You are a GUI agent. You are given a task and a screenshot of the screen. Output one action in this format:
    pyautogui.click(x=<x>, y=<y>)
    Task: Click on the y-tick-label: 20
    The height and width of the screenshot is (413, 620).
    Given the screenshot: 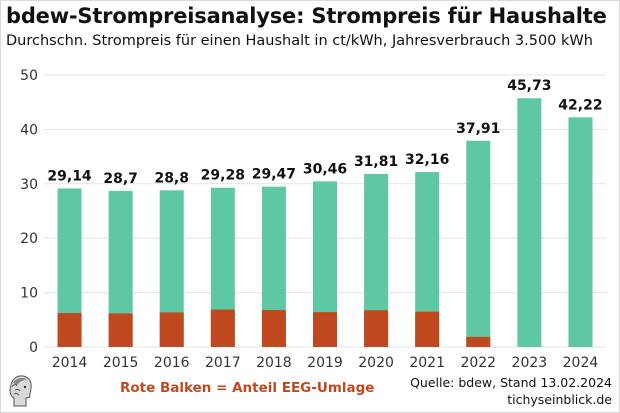 What is the action you would take?
    pyautogui.click(x=29, y=239)
    